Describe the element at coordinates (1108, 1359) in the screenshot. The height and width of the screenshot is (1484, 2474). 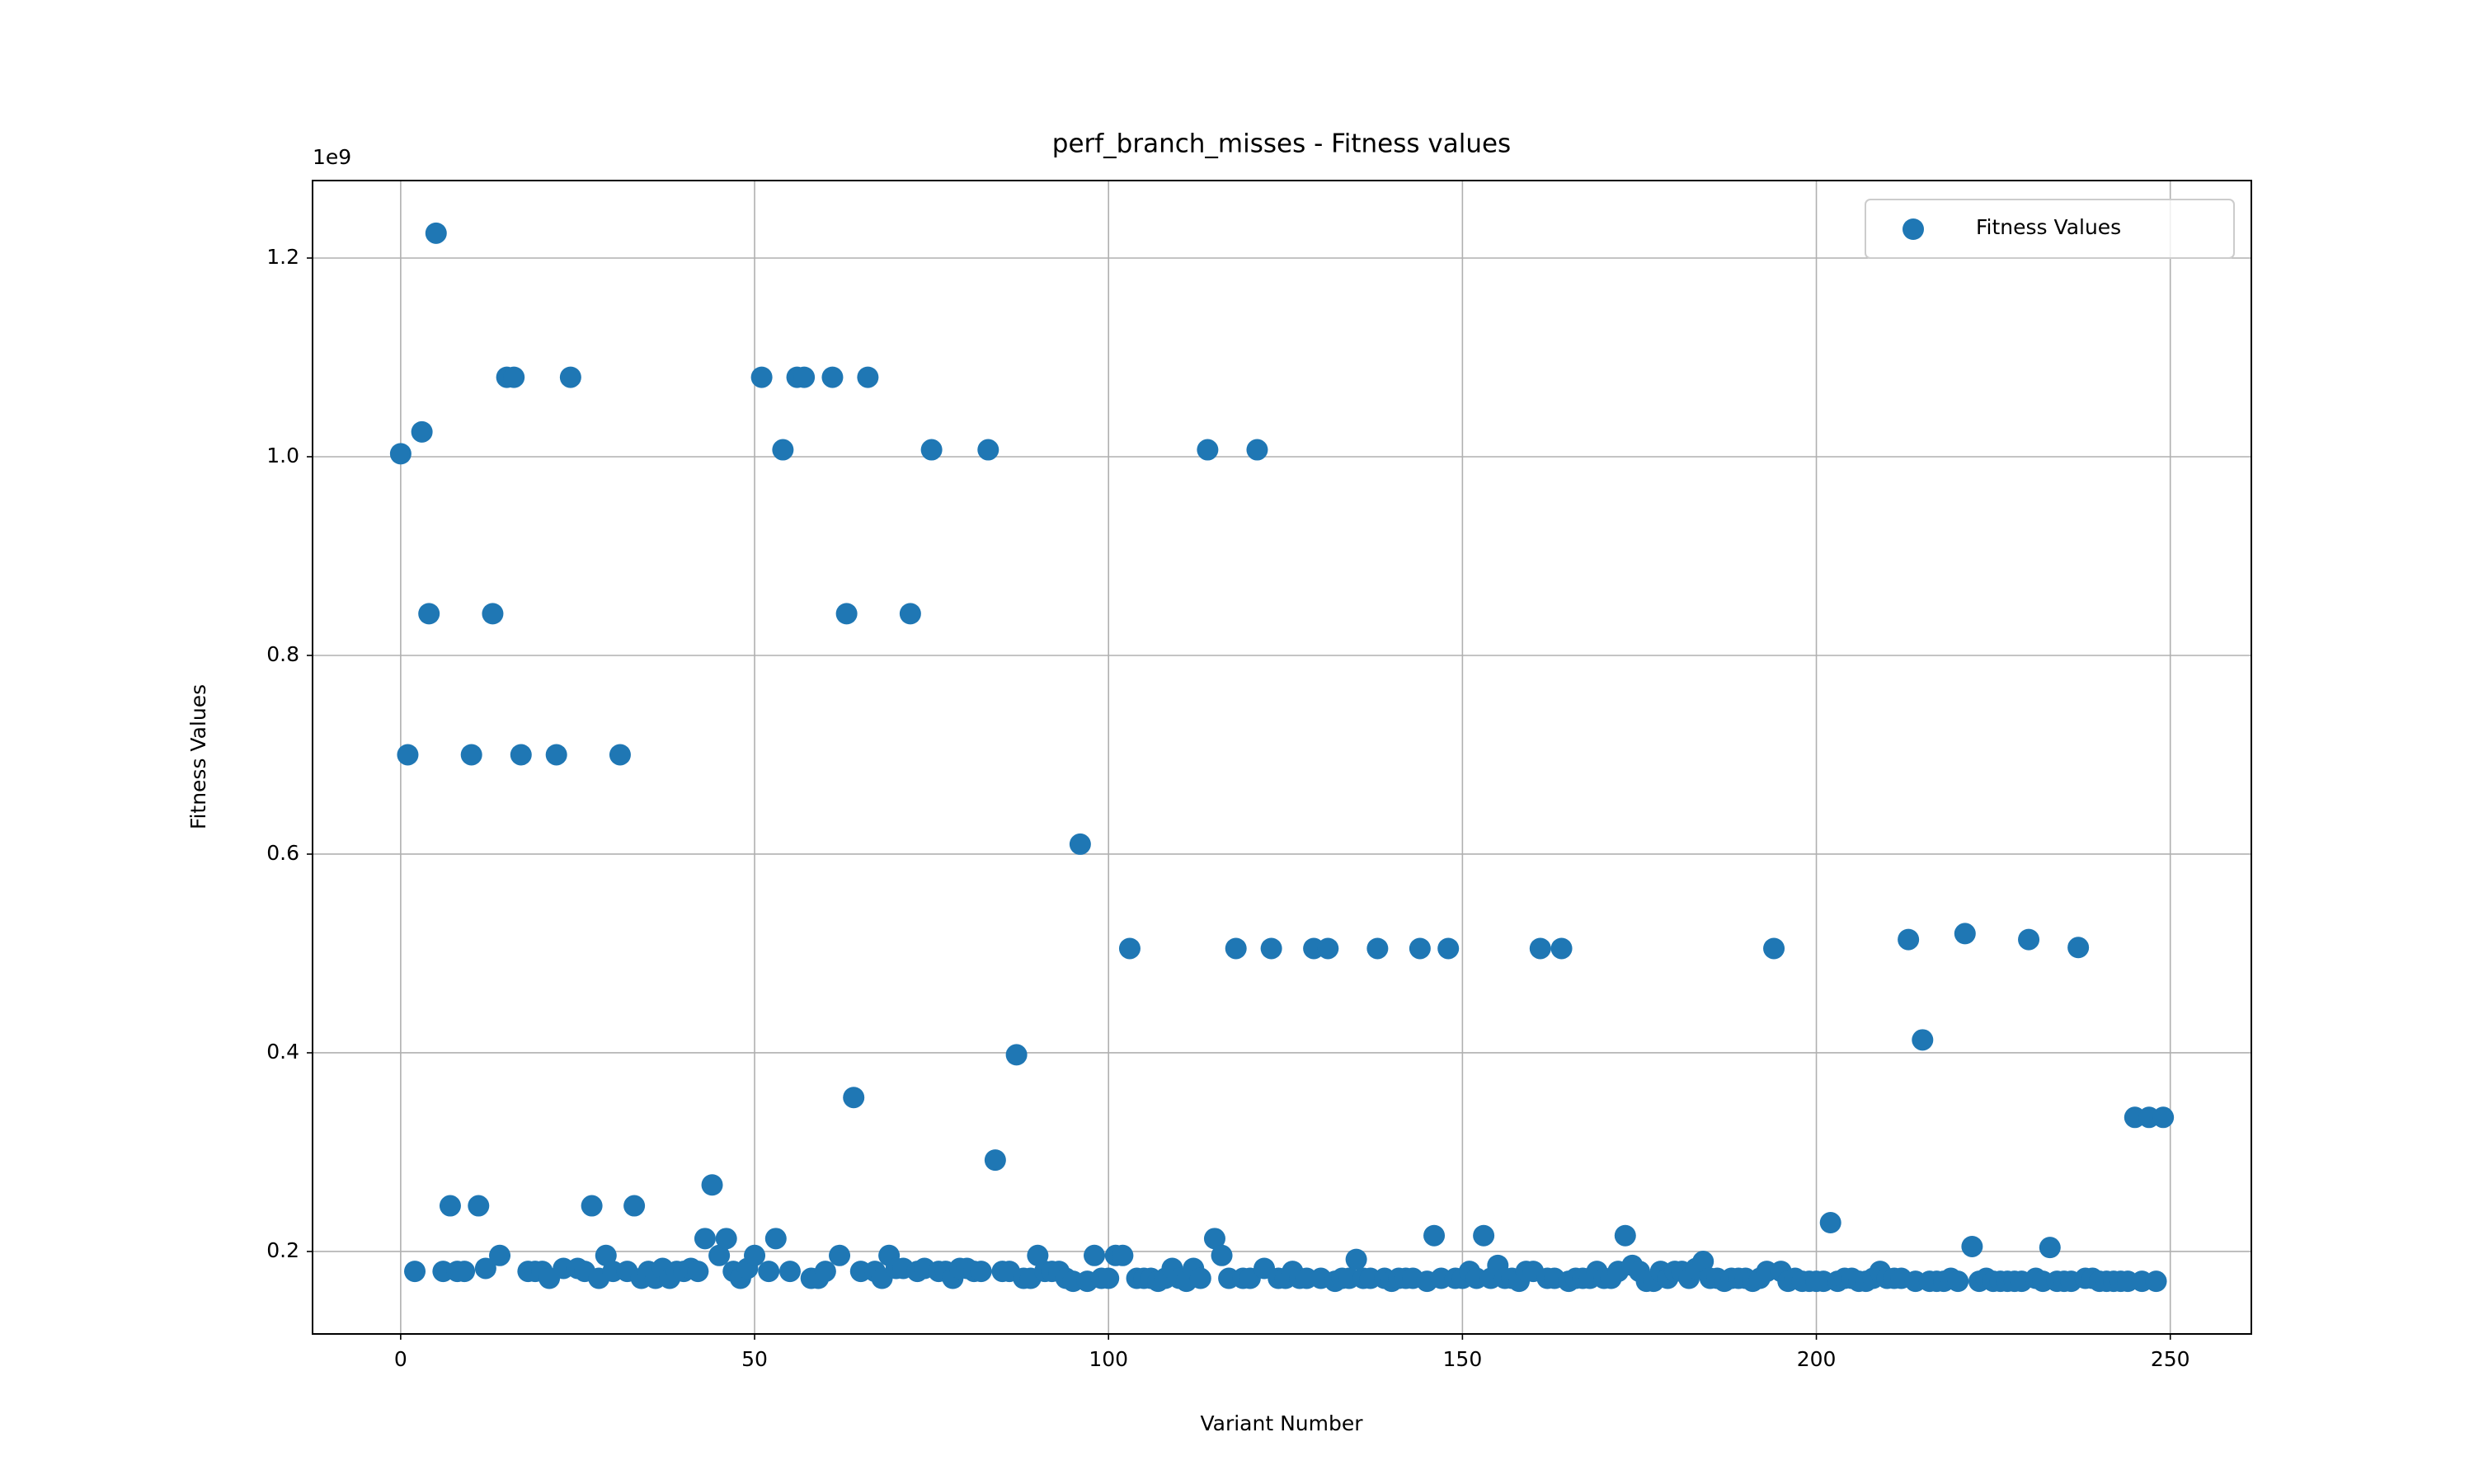
I see `x-tick-label: 100` at that location.